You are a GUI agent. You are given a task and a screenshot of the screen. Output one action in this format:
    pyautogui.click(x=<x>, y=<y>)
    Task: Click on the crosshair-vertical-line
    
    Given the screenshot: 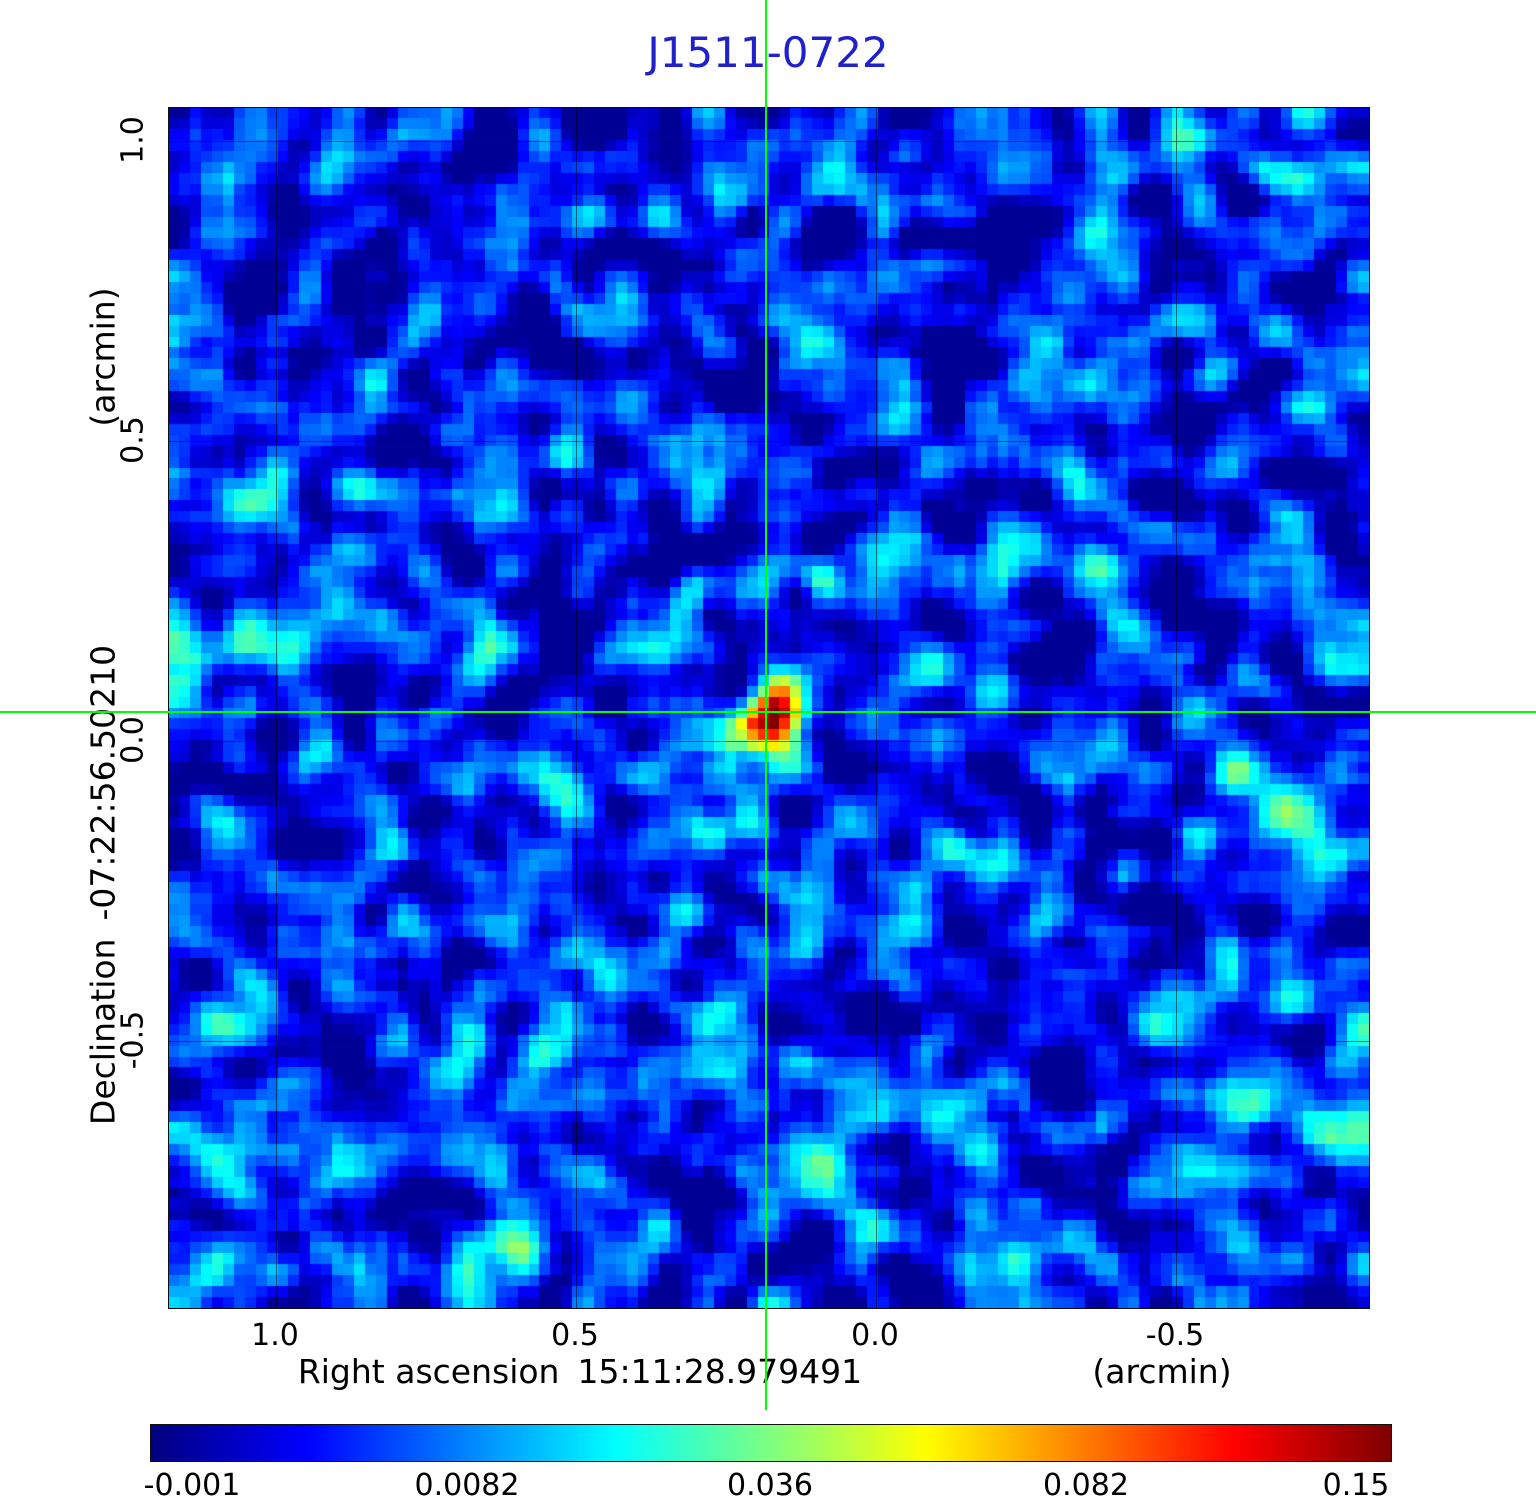 What is the action you would take?
    pyautogui.click(x=766, y=705)
    